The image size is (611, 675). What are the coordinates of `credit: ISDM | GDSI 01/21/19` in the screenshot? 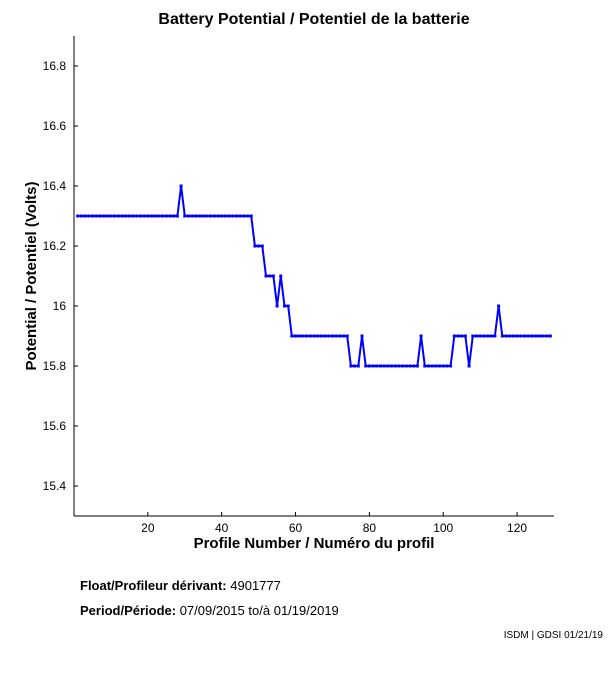 It's located at (553, 635).